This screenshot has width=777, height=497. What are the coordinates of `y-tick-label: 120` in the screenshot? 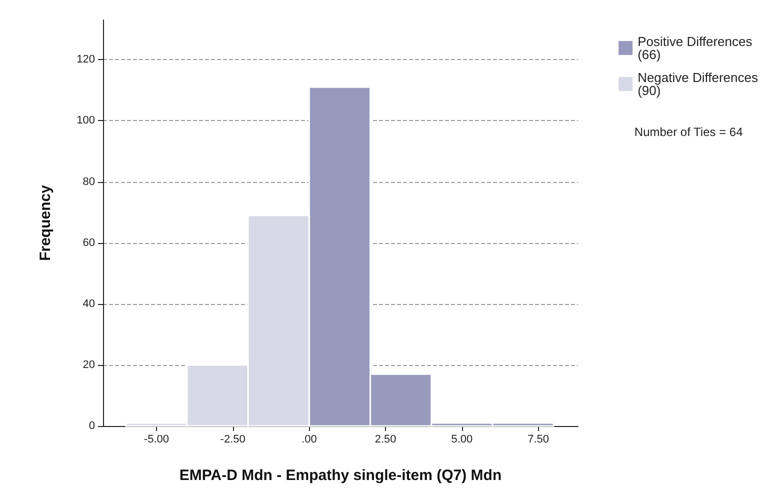 It's located at (85, 60).